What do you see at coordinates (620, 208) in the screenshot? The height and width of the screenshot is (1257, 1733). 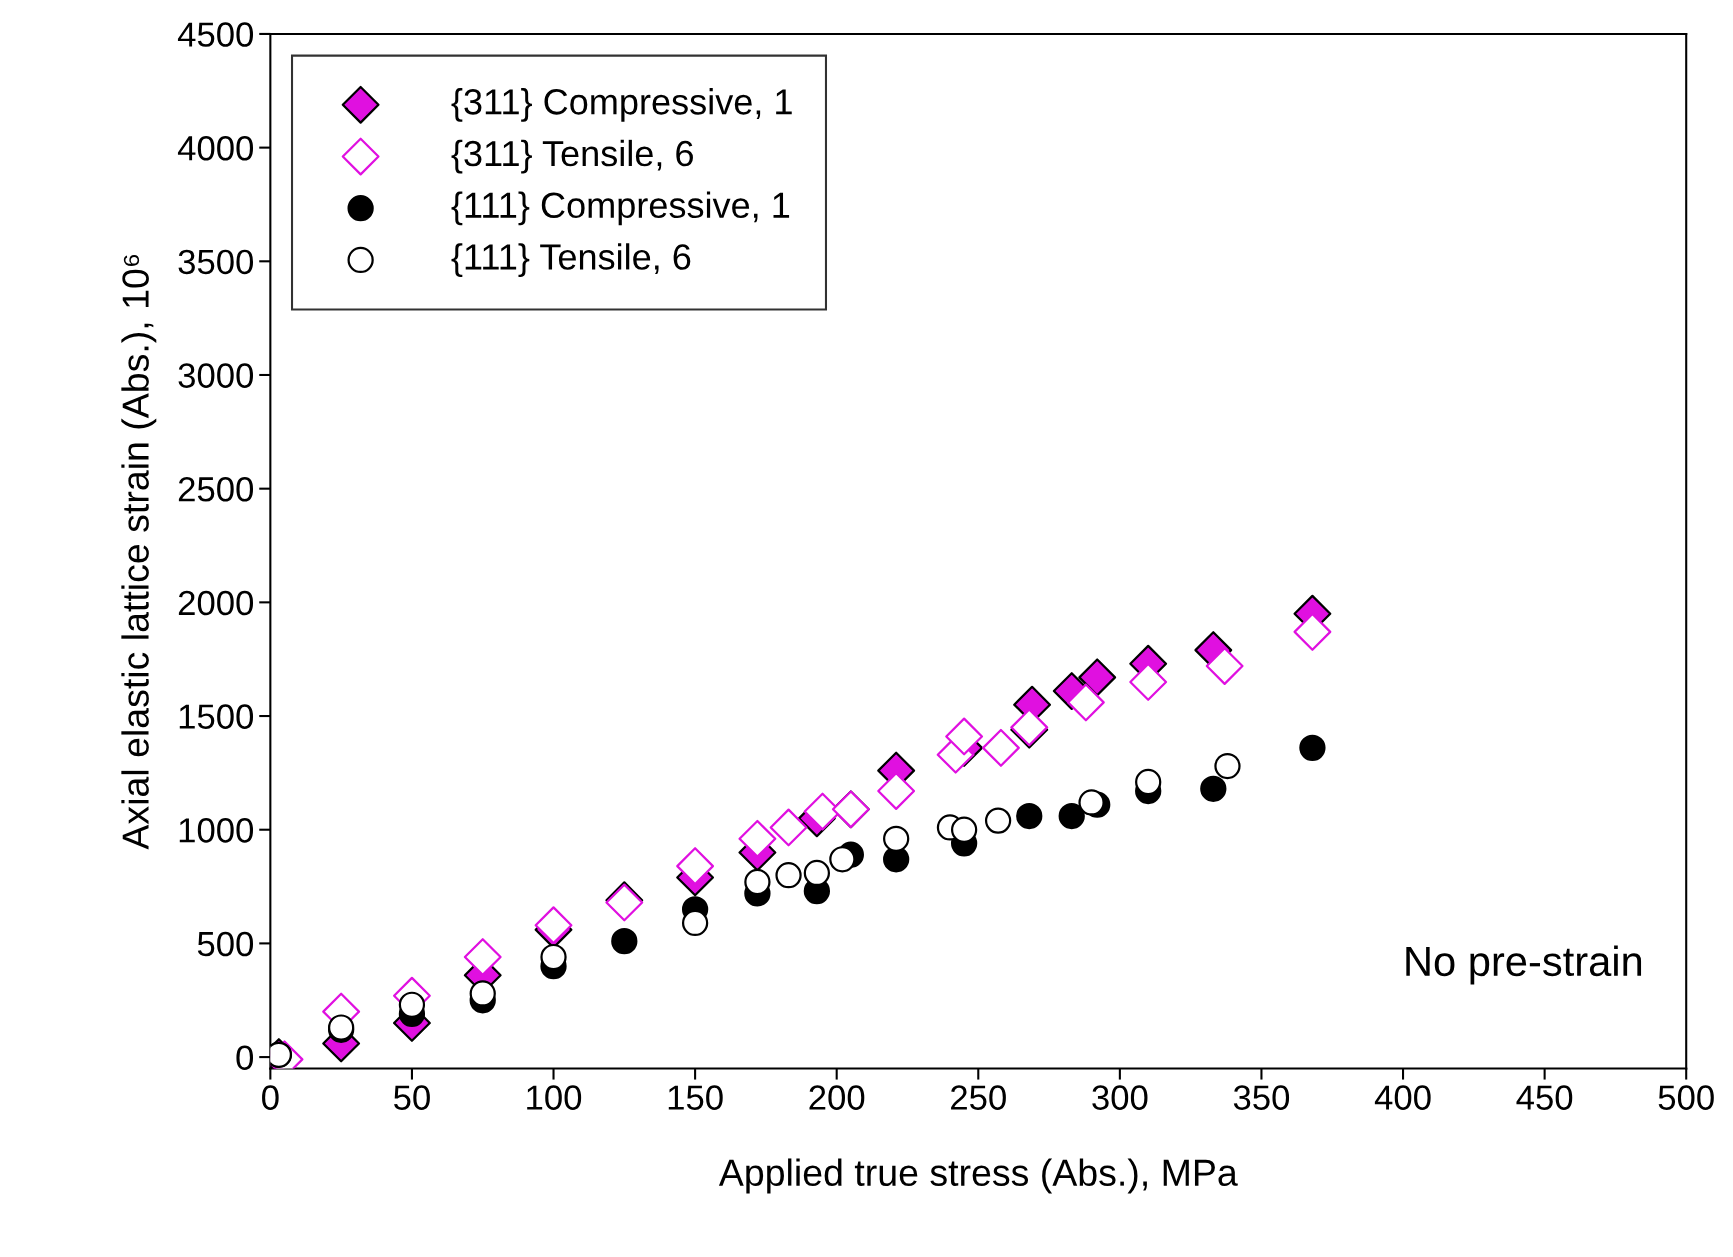 I see `legend-label: {111} Compressive, 1` at bounding box center [620, 208].